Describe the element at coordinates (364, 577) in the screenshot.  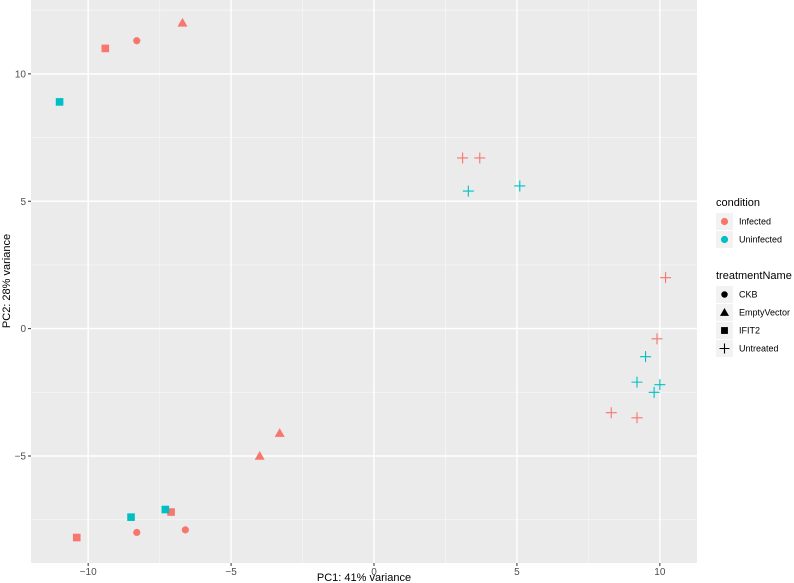
I see `x-axis-title: PC1: 41% variance` at that location.